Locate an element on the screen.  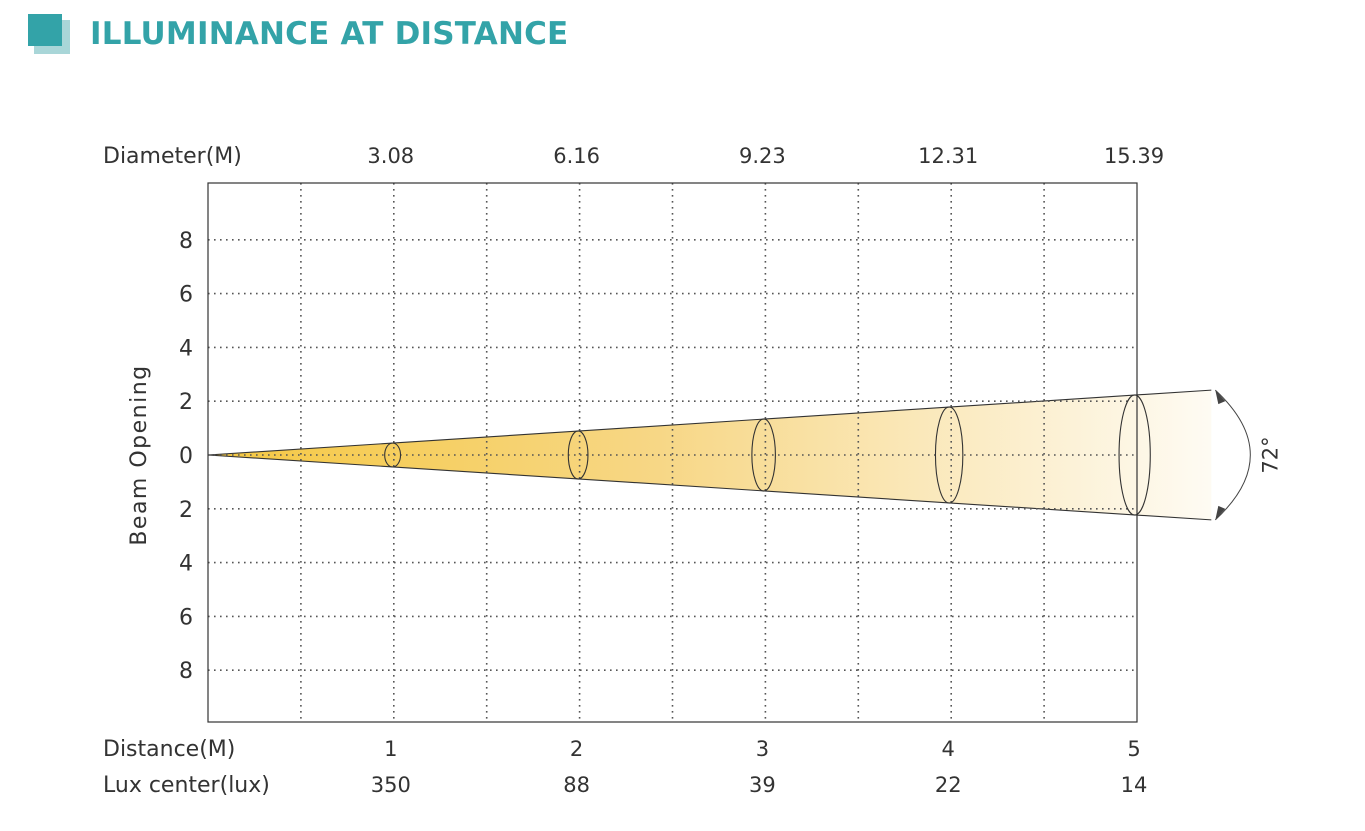
diameter-value: 3.08 is located at coordinates (390, 156).